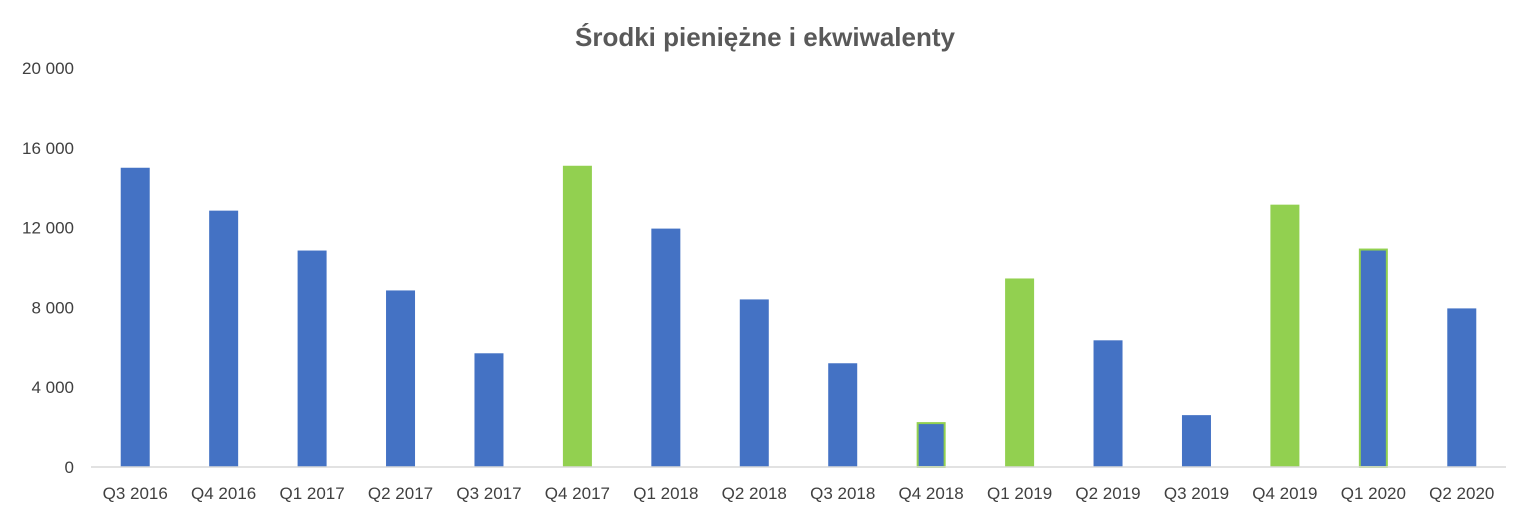 The width and height of the screenshot is (1530, 519). Describe the element at coordinates (311, 493) in the screenshot. I see `x-tick-label: Q1 2017` at that location.